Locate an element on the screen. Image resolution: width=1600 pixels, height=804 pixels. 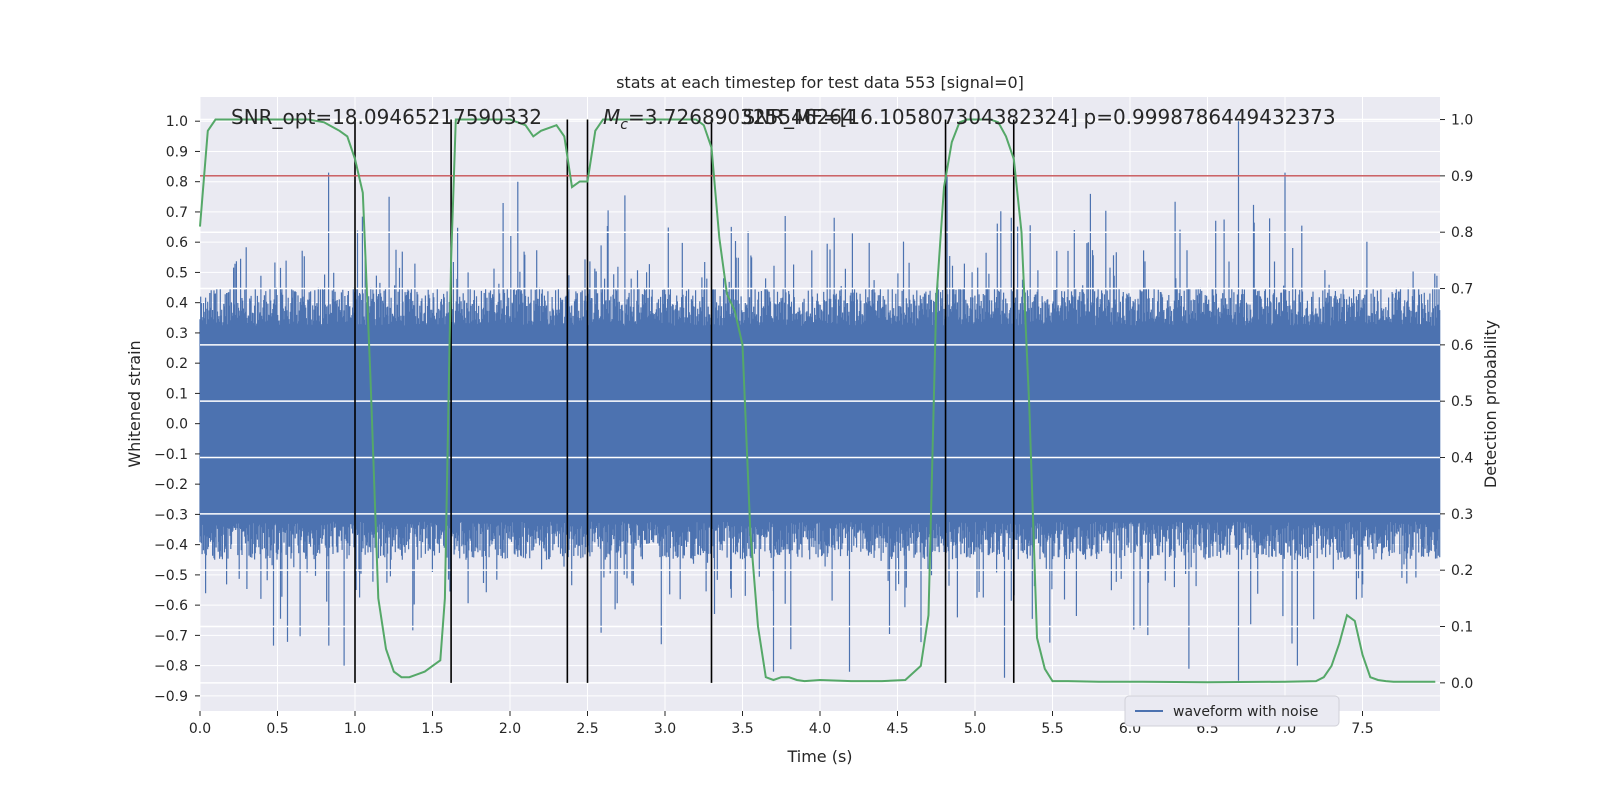
x-tick-label: 5.0 is located at coordinates (975, 729).